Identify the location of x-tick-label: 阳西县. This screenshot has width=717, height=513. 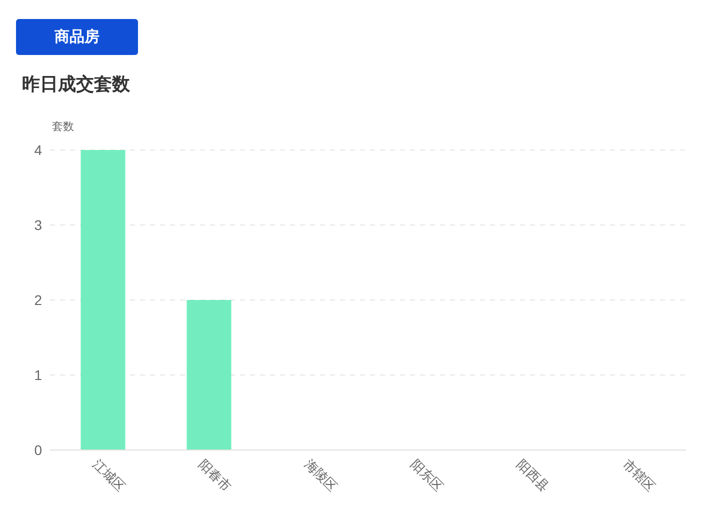
(533, 475).